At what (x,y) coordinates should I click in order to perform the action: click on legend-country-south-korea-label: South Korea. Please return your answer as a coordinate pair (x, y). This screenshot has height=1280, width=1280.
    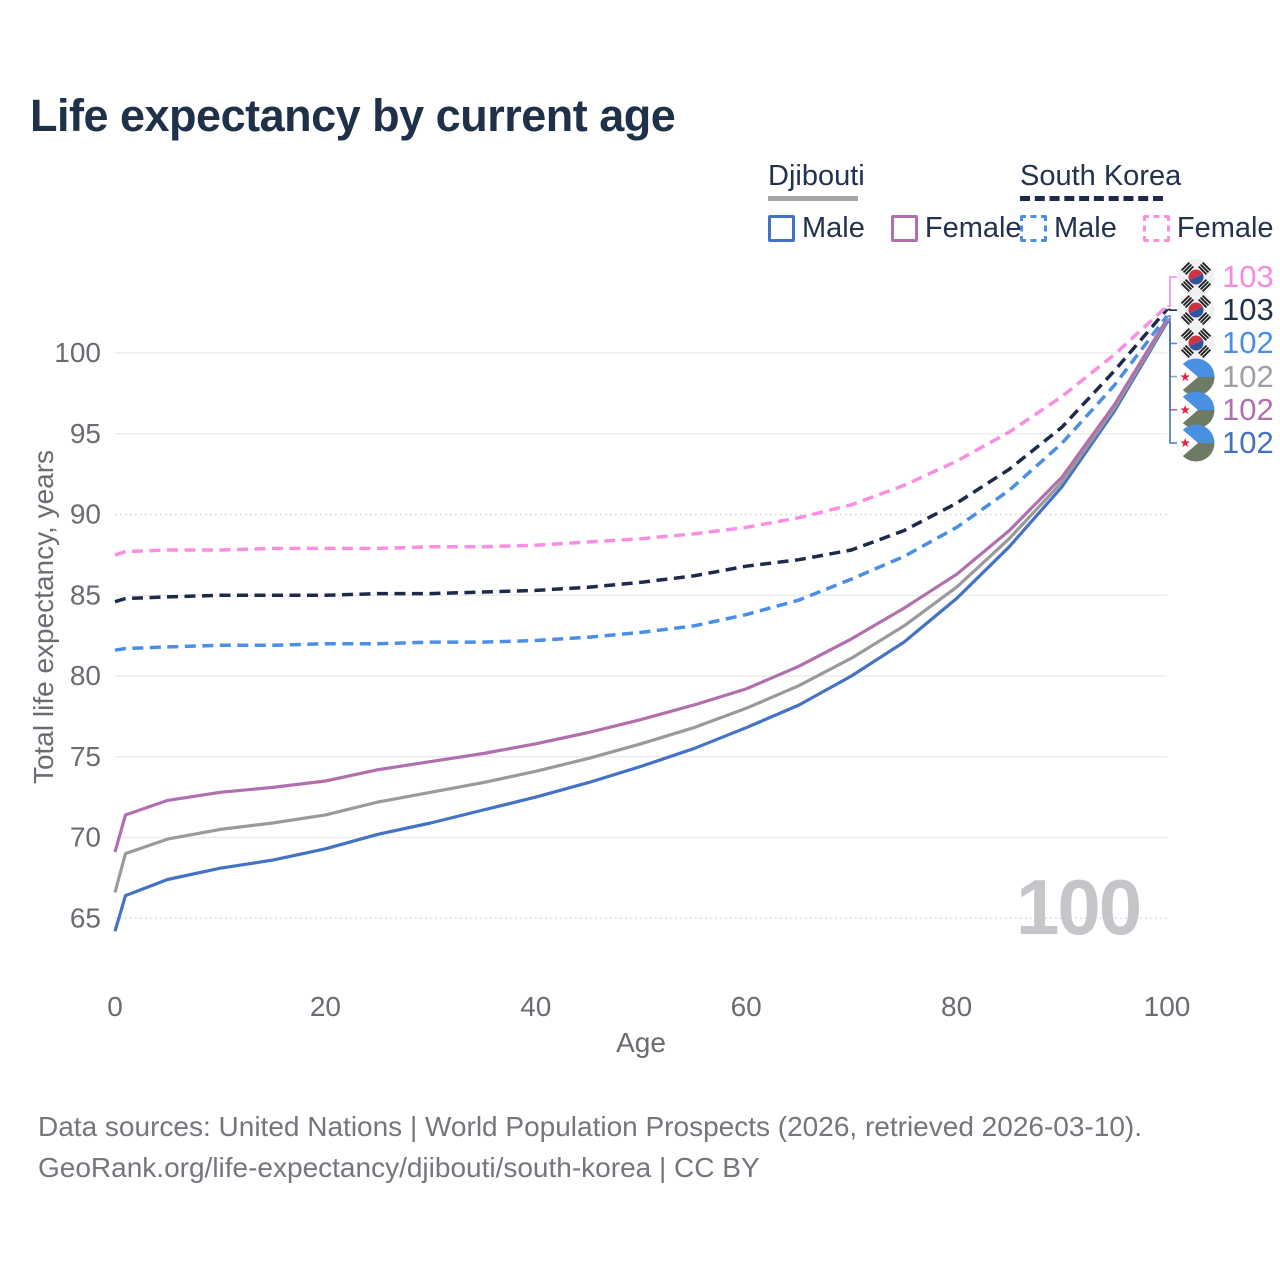
    Looking at the image, I should click on (1101, 176).